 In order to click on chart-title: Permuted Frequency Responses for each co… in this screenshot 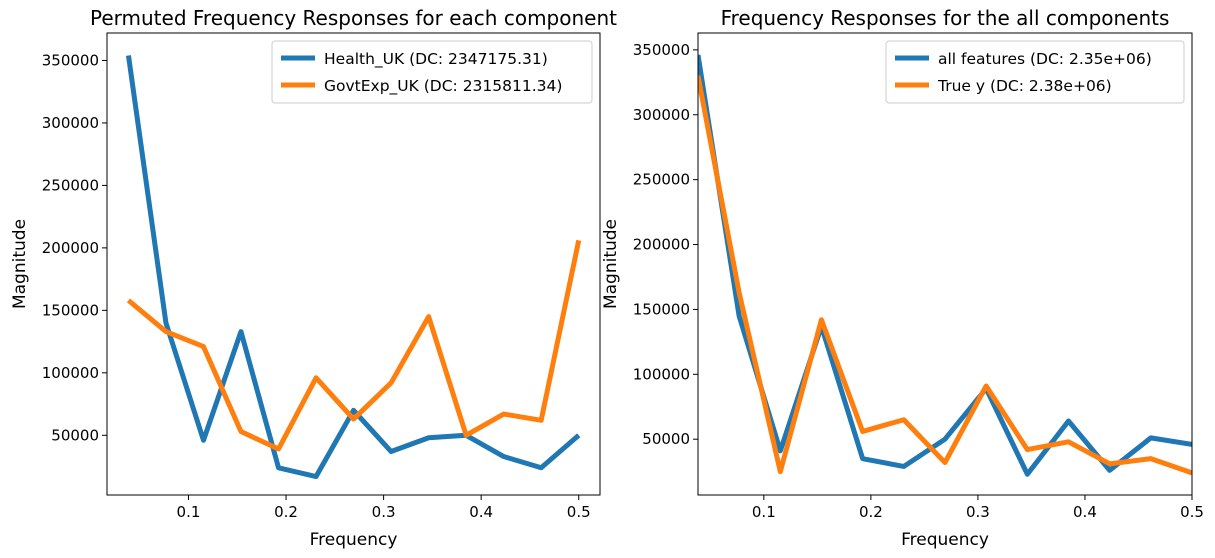, I will do `click(353, 18)`.